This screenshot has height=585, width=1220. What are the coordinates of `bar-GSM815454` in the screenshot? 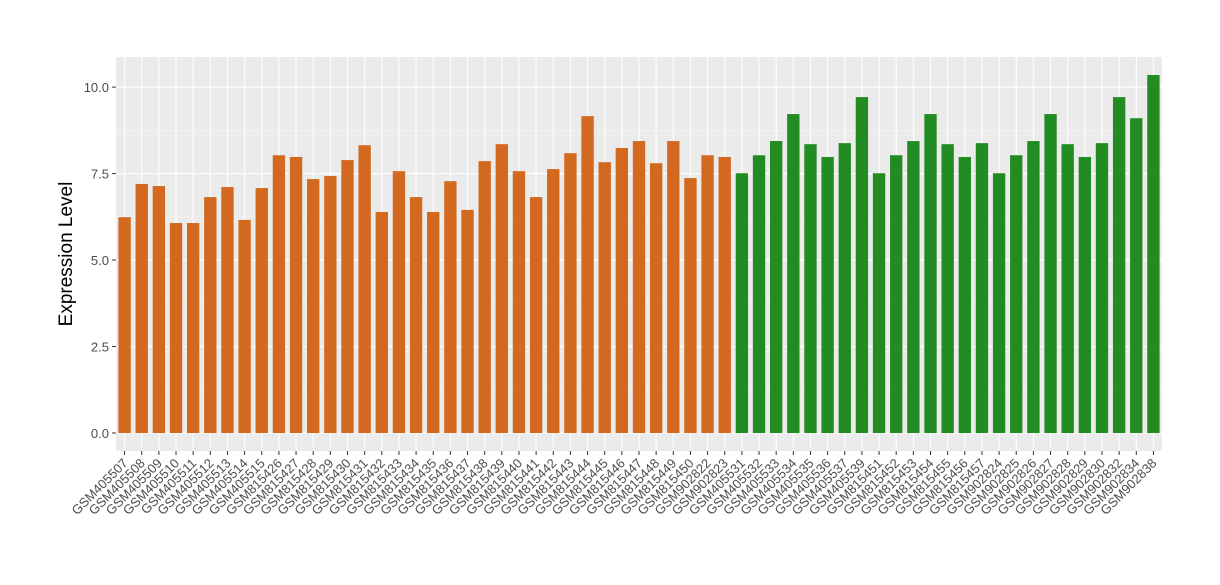 It's located at (930, 274).